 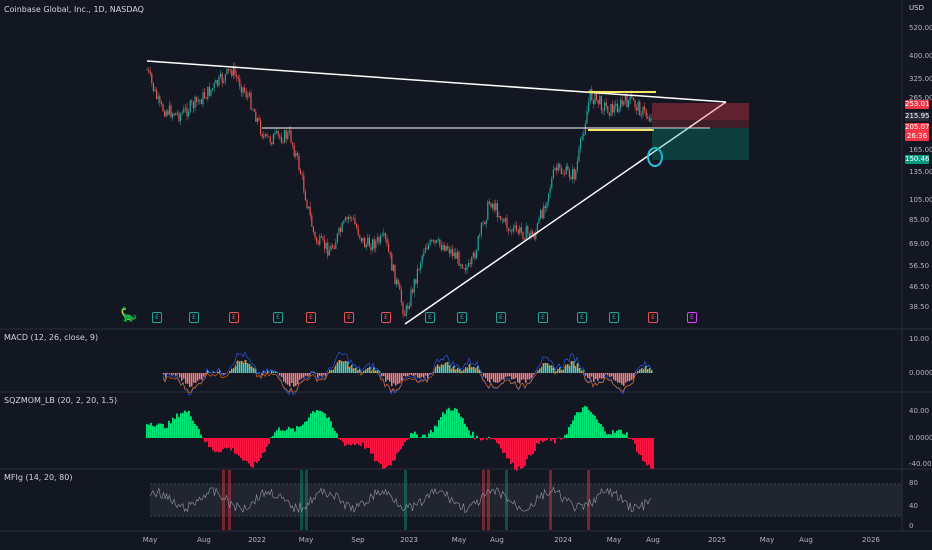 What do you see at coordinates (51, 337) in the screenshot?
I see `macd-title: MACD (12, 26, close, 9)` at bounding box center [51, 337].